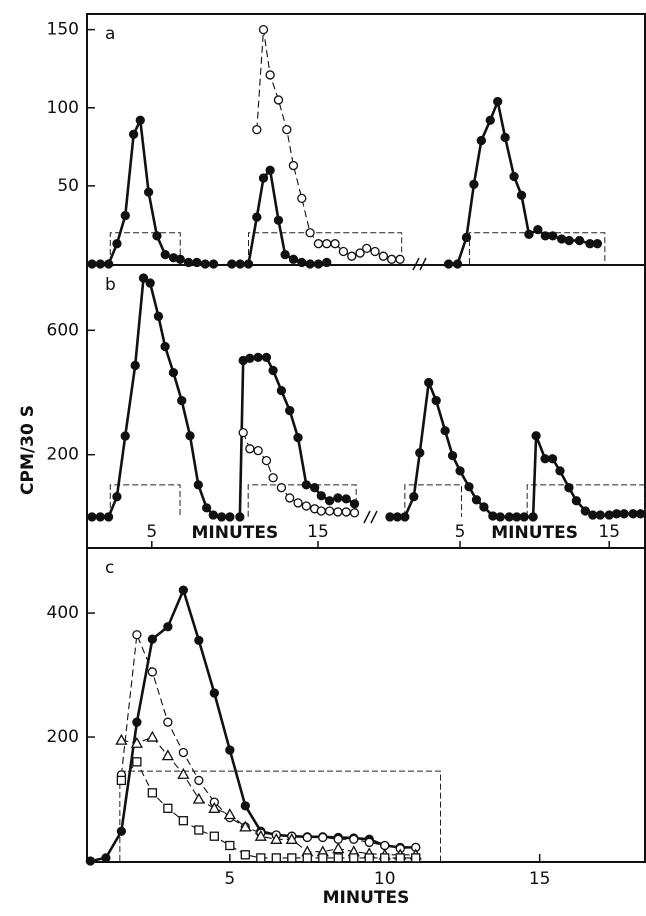  I want to click on y-tick-label: 200, so click(63, 455).